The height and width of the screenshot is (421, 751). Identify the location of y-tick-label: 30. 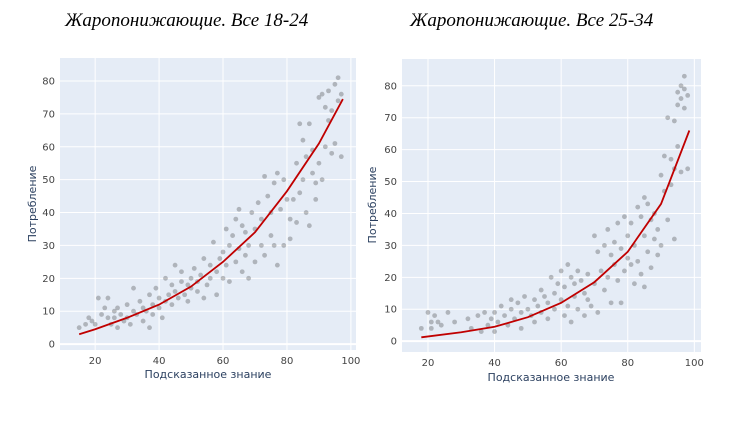
(48, 246).